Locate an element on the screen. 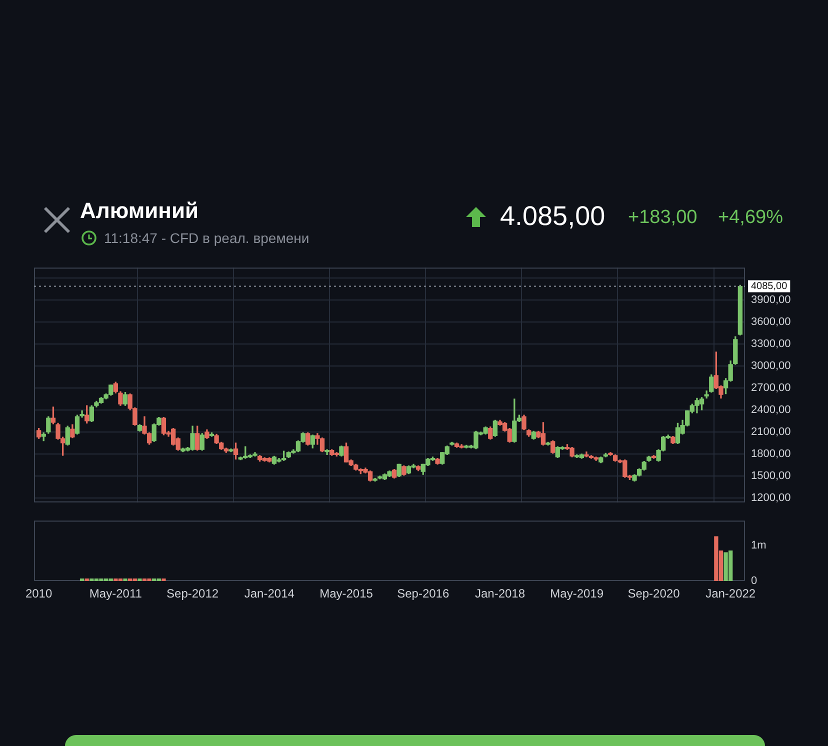 The image size is (828, 746). y-tick-label: 2700,00 is located at coordinates (771, 388).